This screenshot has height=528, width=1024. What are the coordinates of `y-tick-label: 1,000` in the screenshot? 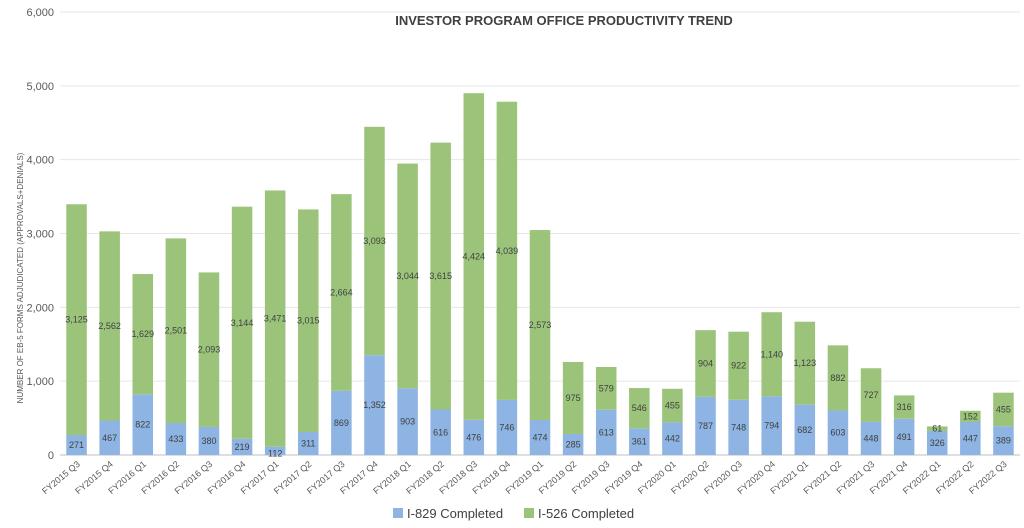 It's located at (40, 382).